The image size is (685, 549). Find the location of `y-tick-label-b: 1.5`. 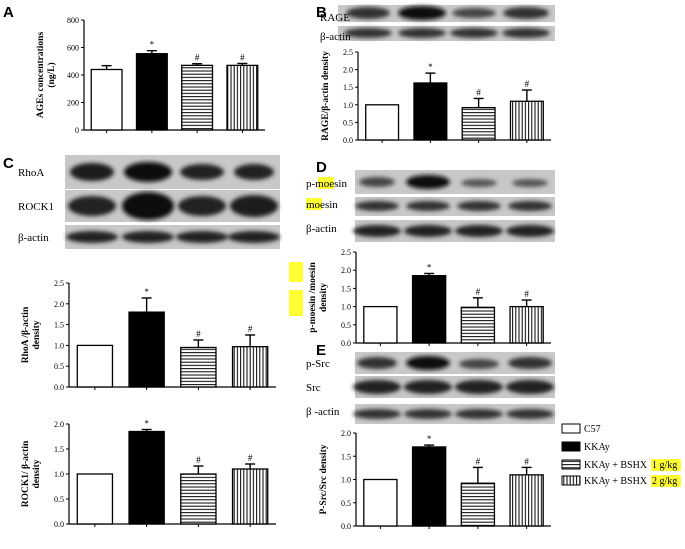

y-tick-label-b: 1.5 is located at coordinates (348, 87).